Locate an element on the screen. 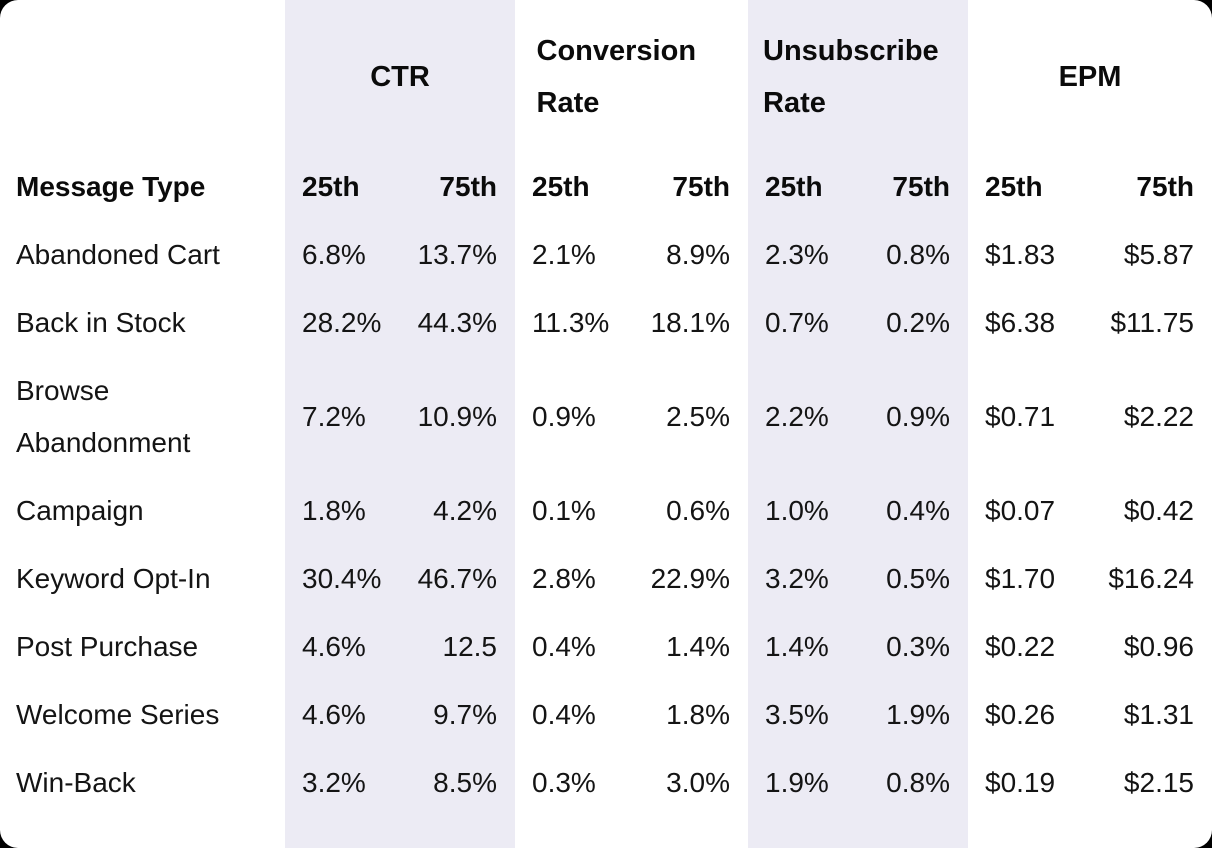 Image resolution: width=1212 pixels, height=848 pixels. metric-cell: 1.0% is located at coordinates (797, 510).